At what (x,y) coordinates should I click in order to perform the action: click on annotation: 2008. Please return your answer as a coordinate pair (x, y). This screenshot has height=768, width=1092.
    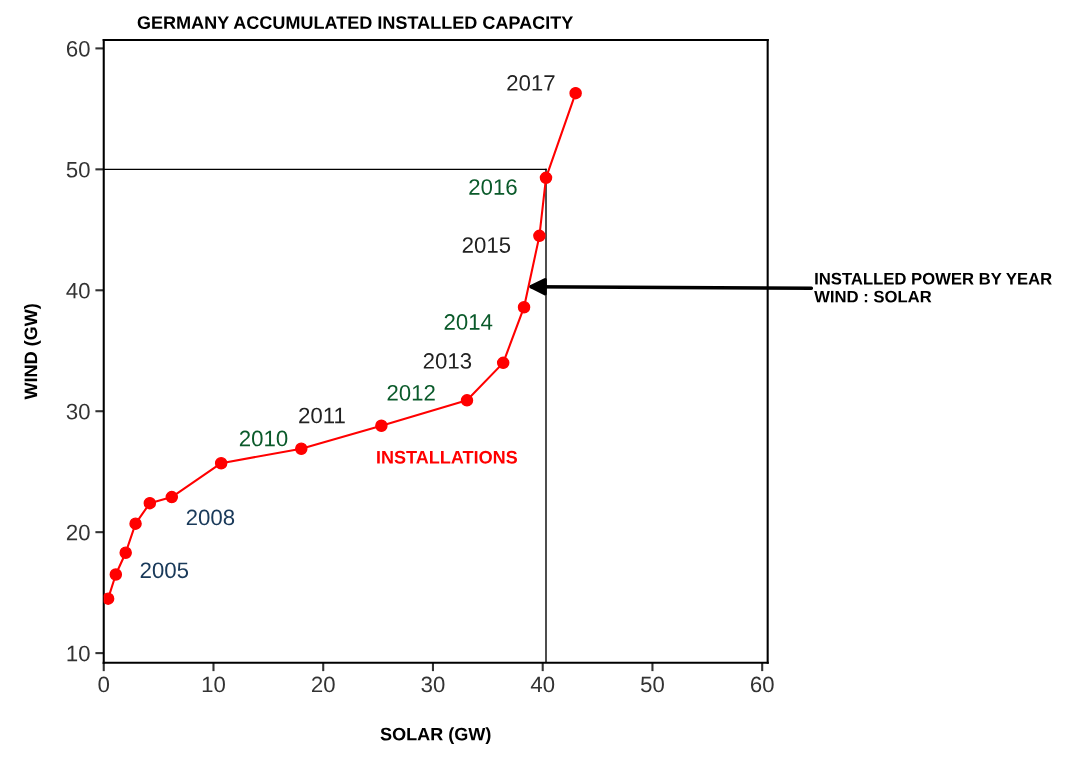
    Looking at the image, I should click on (210, 517).